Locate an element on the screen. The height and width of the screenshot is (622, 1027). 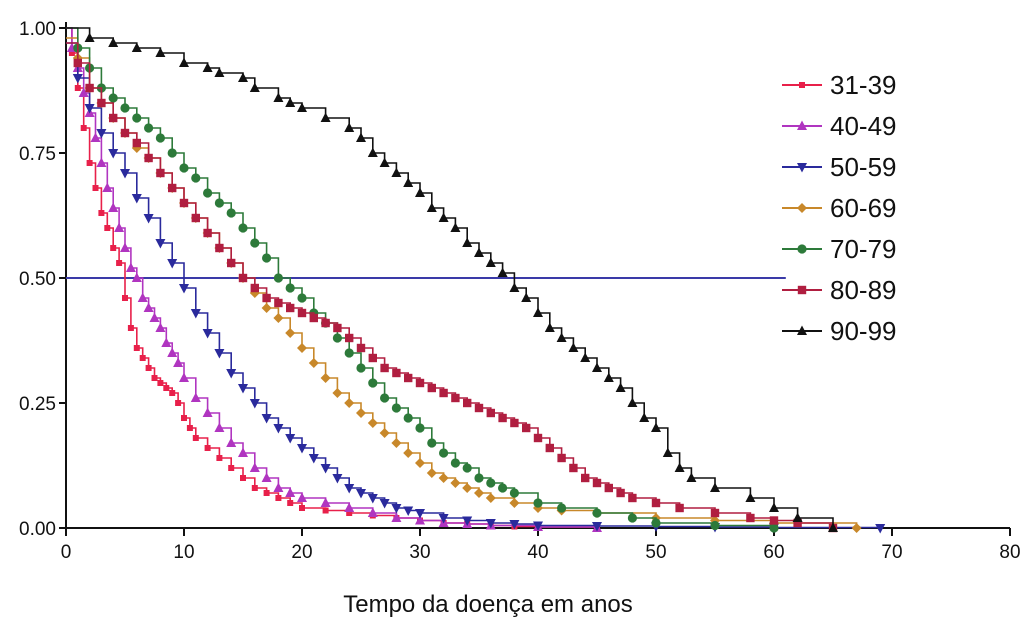
y-tick-label: 0.00 is located at coordinates (37, 529).